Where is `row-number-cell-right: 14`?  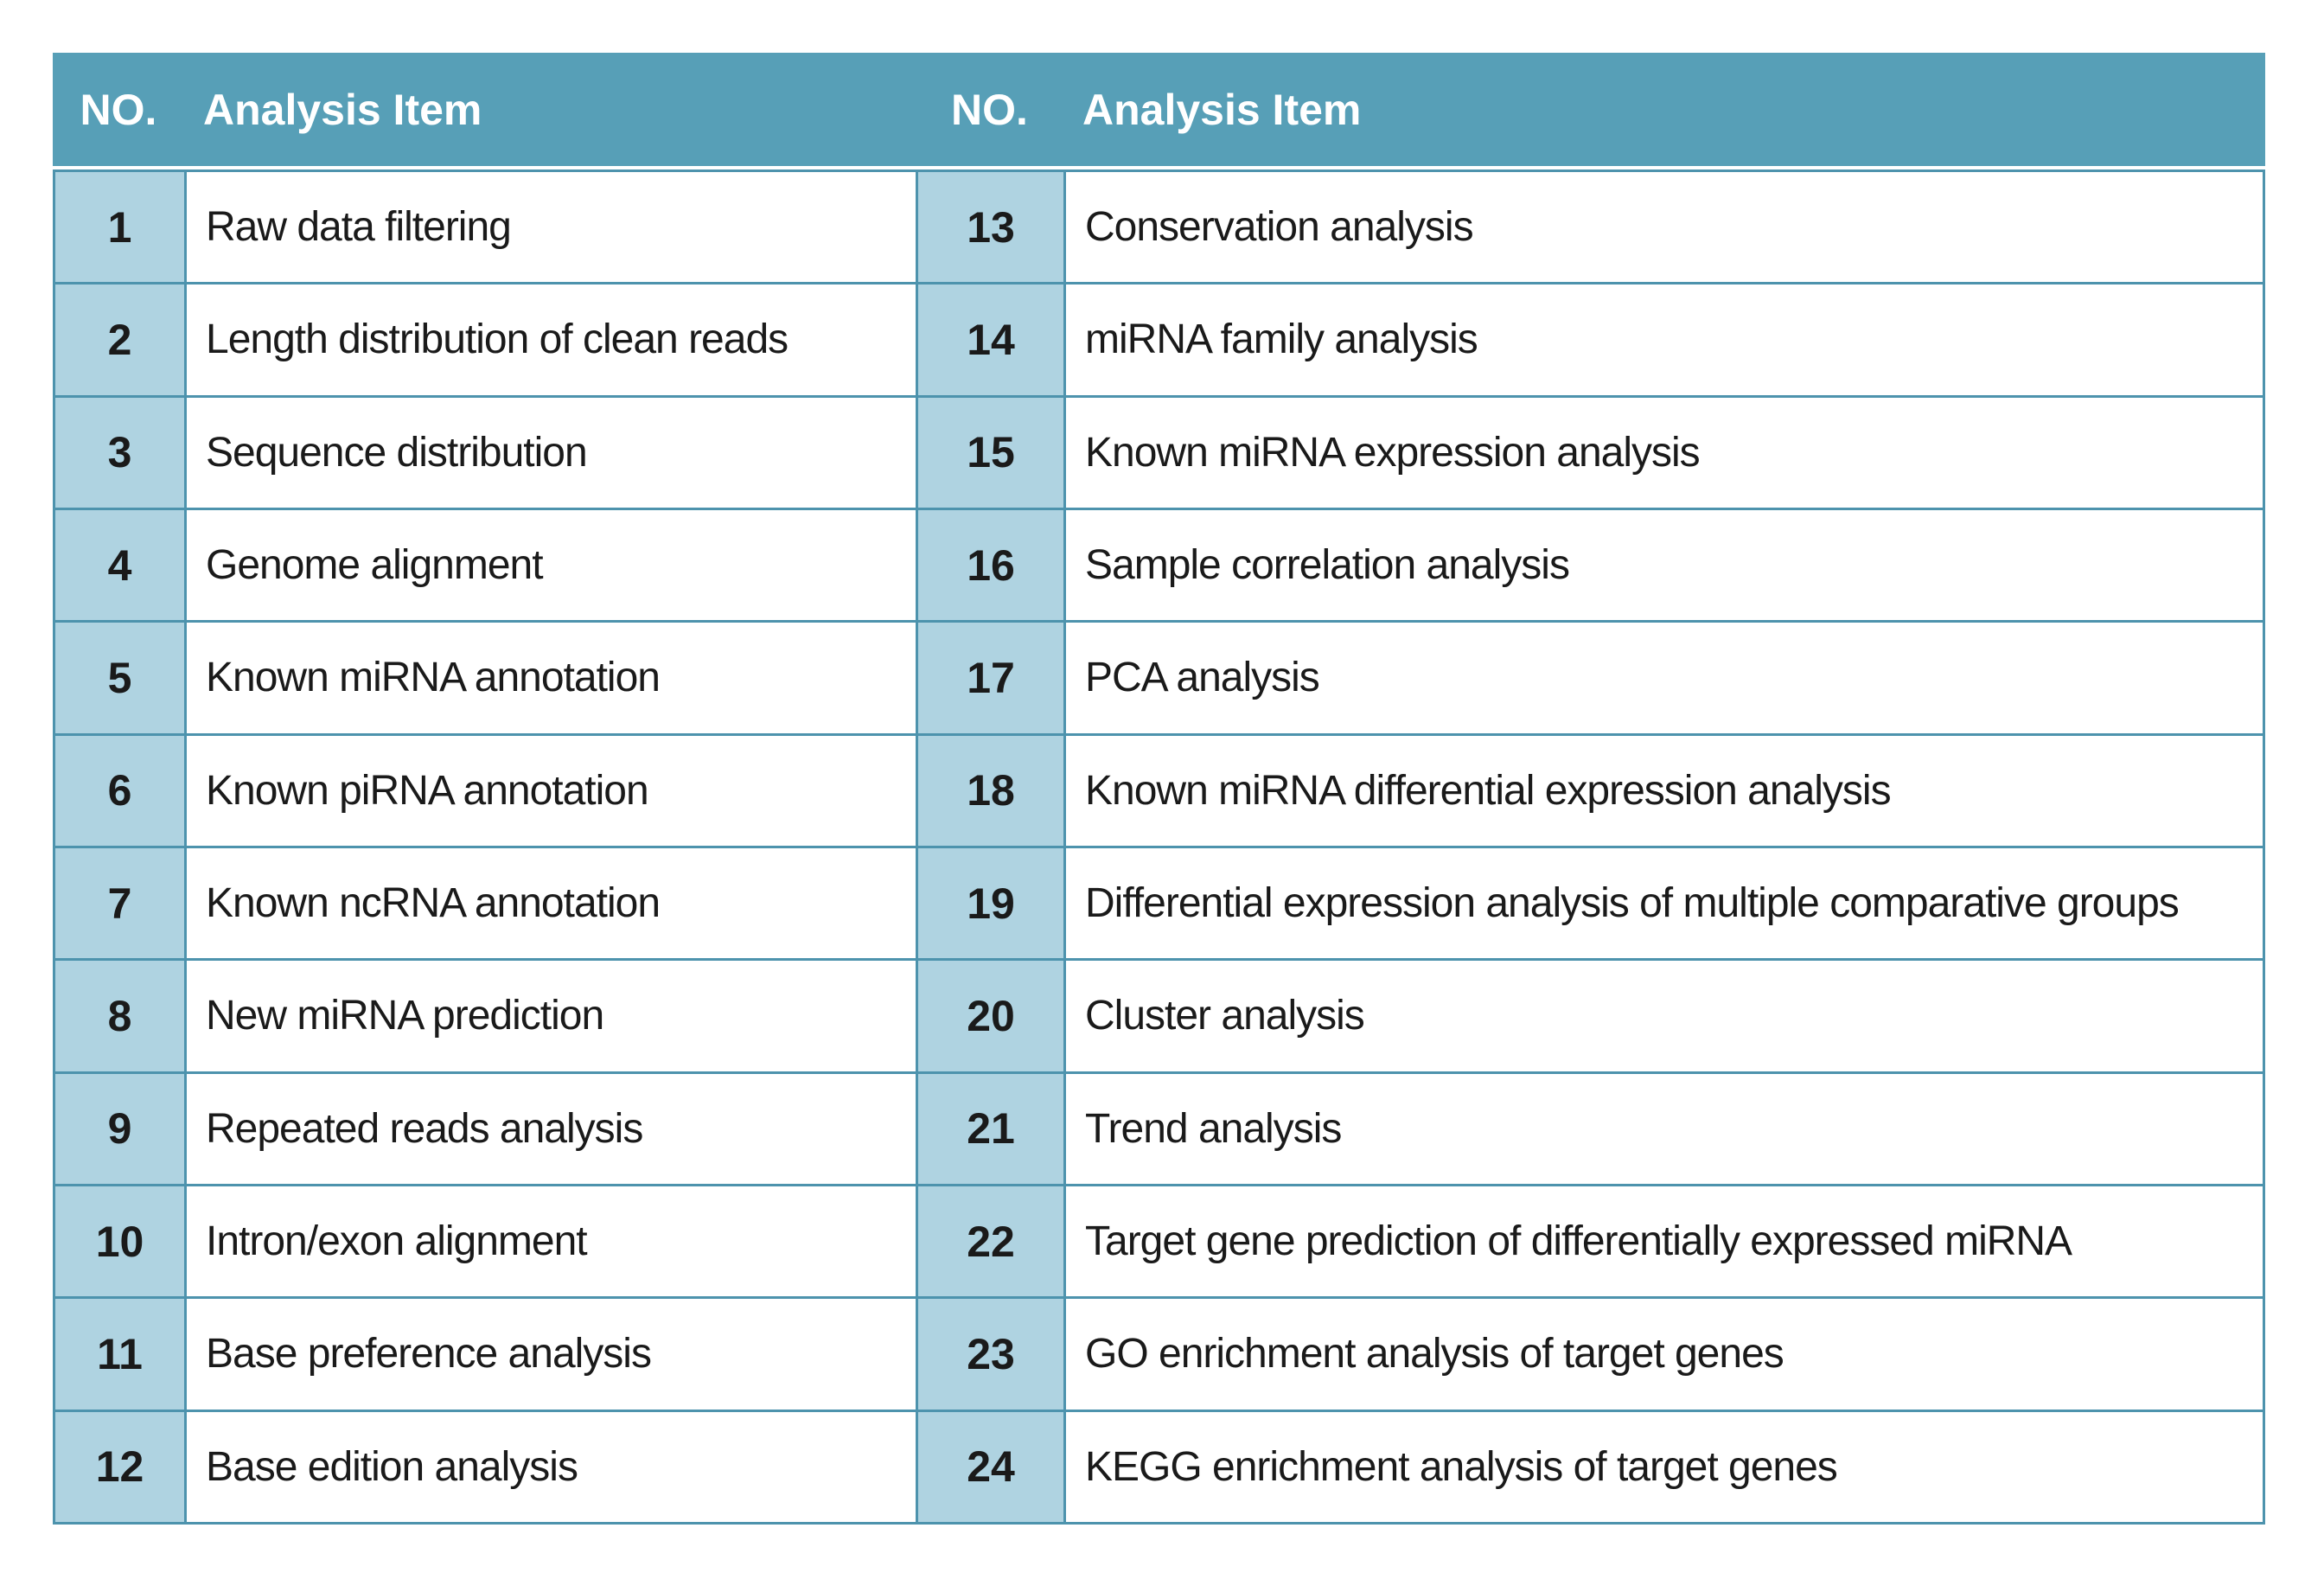
row-number-cell-right: 14 is located at coordinates (991, 340).